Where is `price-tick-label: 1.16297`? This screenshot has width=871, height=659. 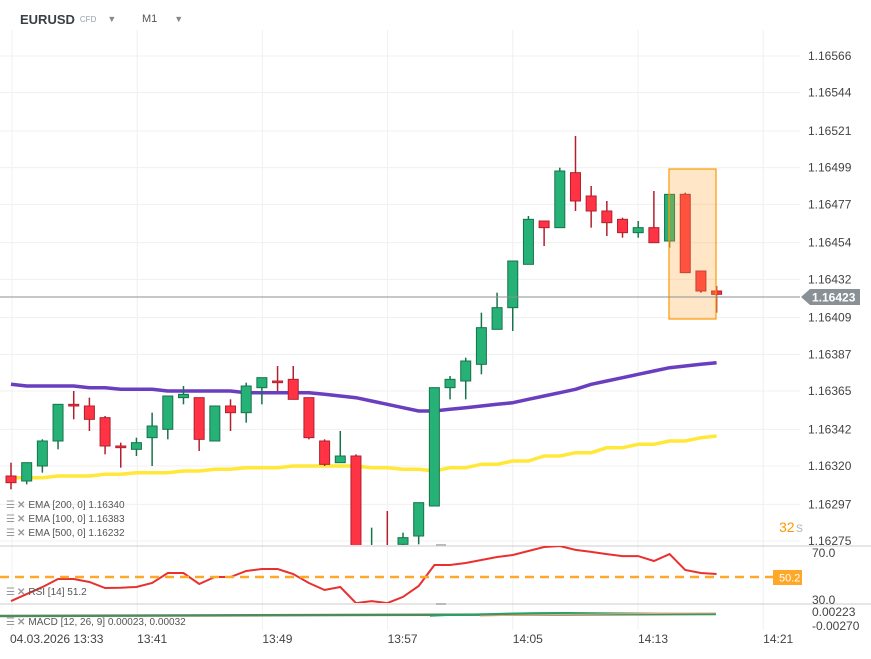
price-tick-label: 1.16297 is located at coordinates (830, 504).